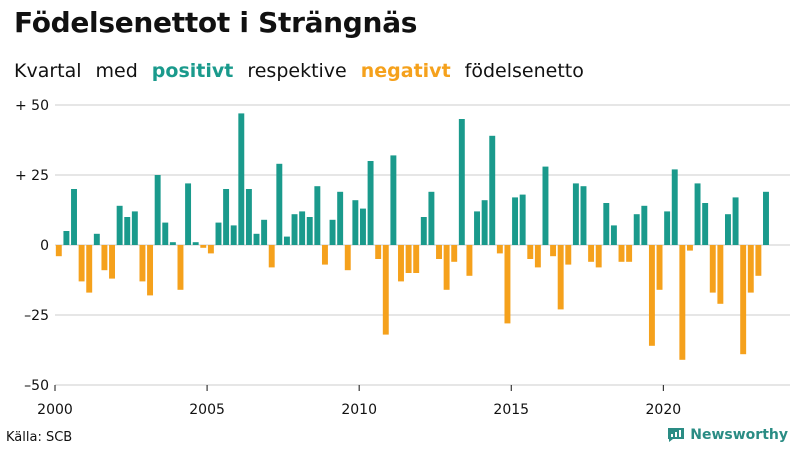  I want to click on brand-name: Newsworthy, so click(739, 435).